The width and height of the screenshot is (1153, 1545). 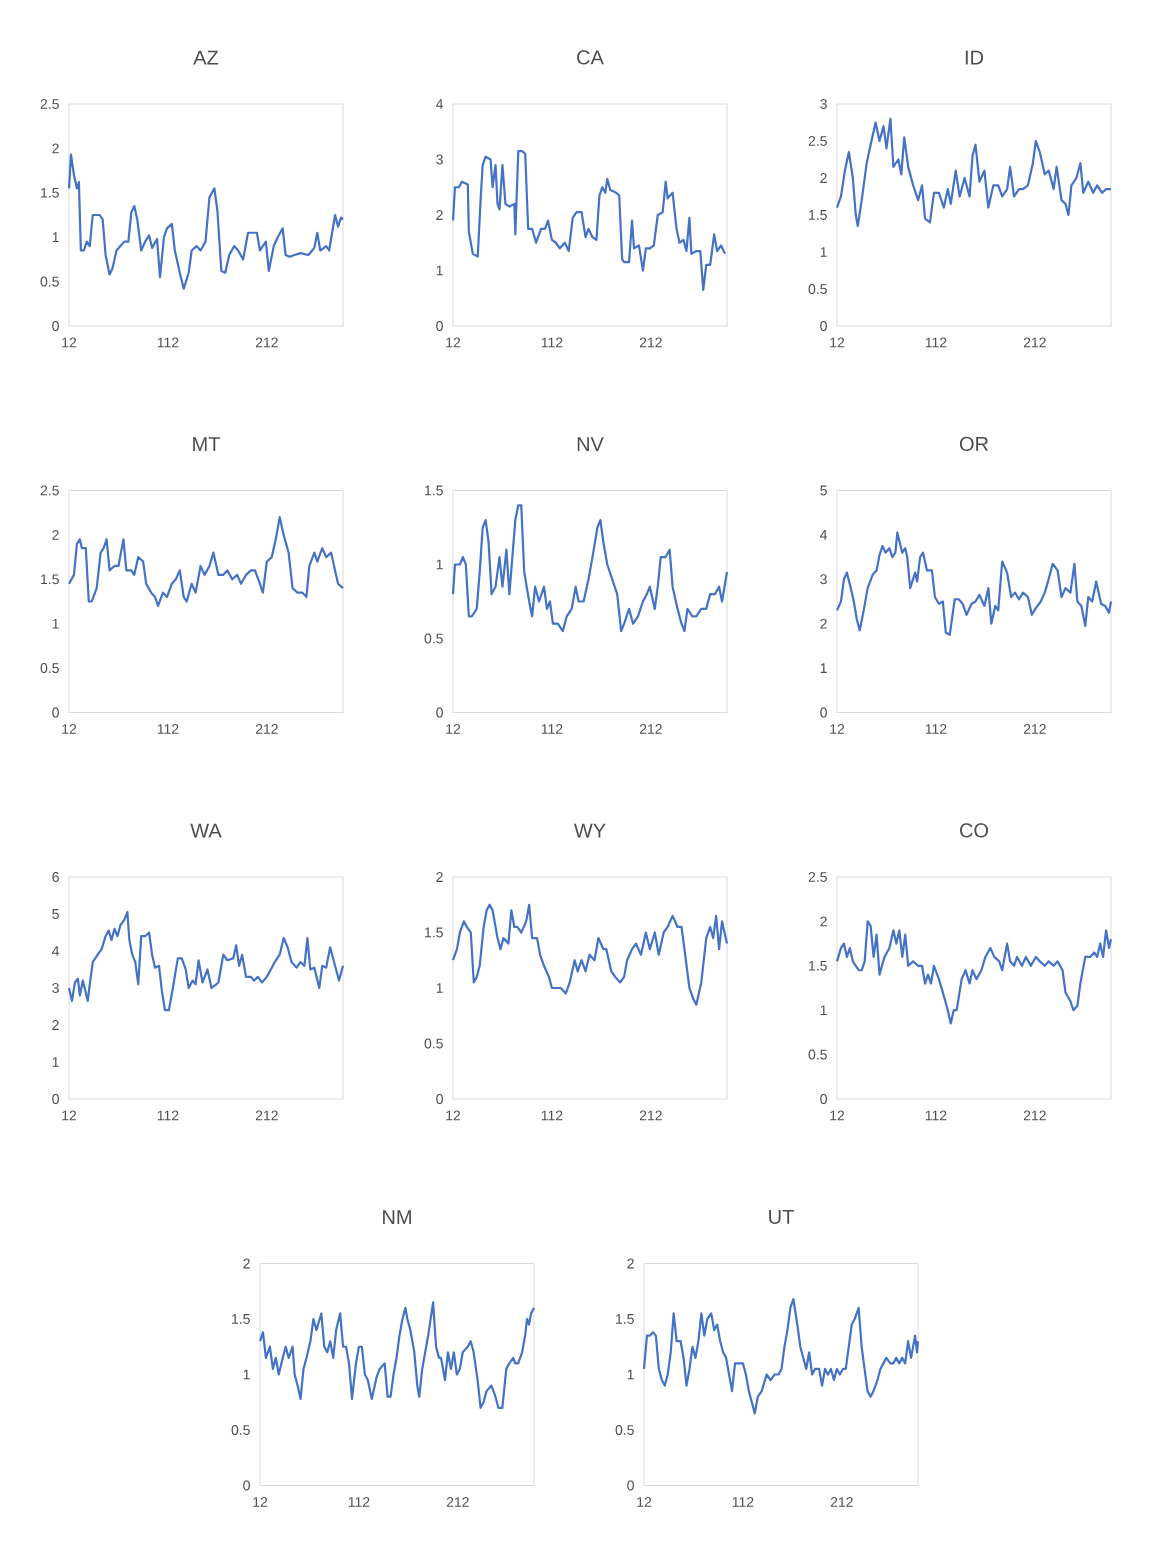 What do you see at coordinates (974, 57) in the screenshot?
I see `chart-title: ID` at bounding box center [974, 57].